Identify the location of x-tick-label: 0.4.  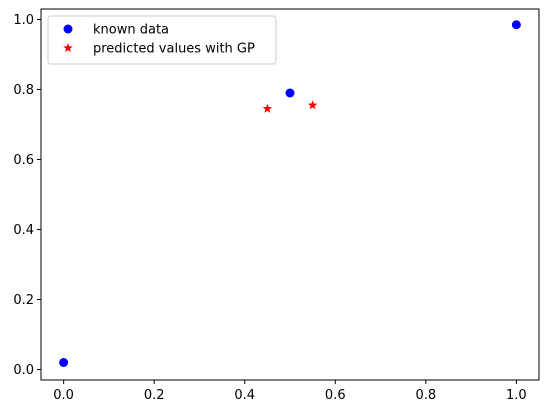
(244, 395).